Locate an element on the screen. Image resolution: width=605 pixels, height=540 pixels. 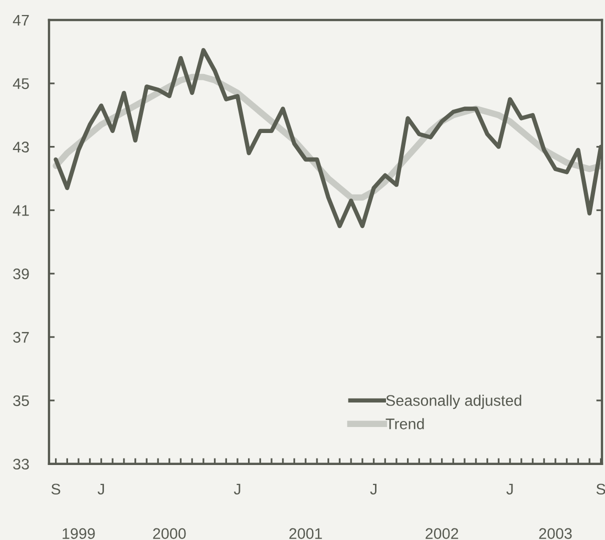
y-tick-label: 39 is located at coordinates (21, 274).